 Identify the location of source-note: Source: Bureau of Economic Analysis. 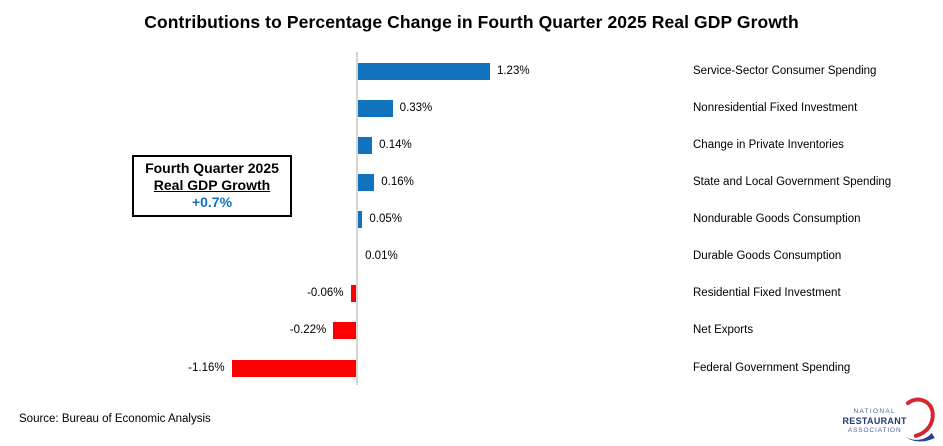
(115, 419).